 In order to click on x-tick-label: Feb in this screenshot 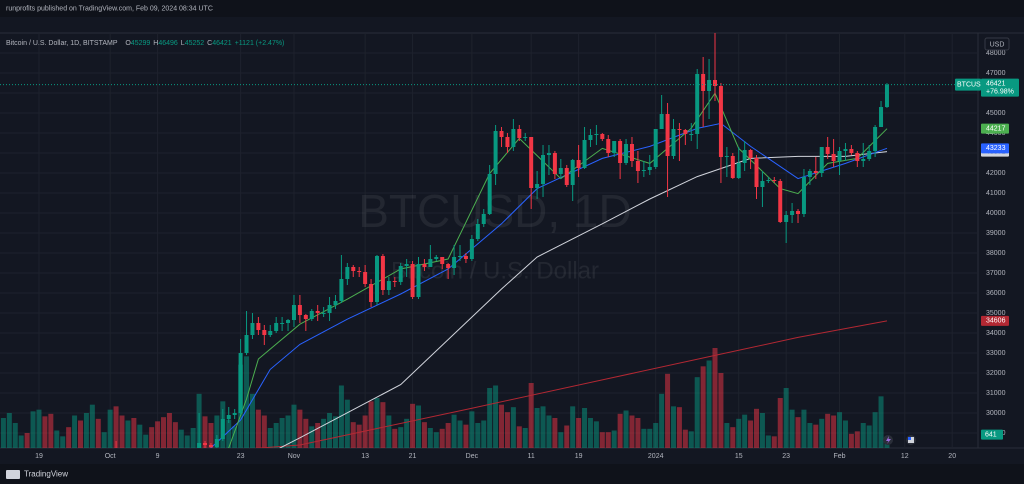, I will do `click(839, 456)`.